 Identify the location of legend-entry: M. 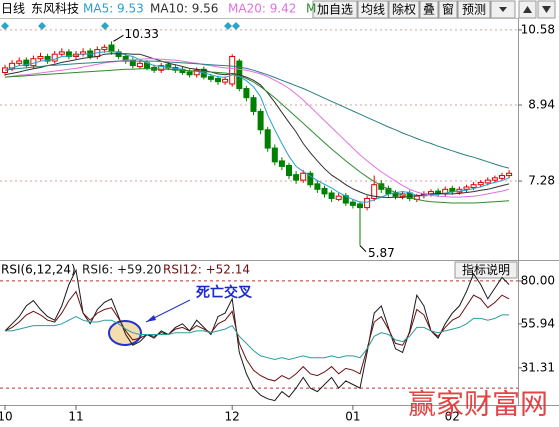
(311, 9).